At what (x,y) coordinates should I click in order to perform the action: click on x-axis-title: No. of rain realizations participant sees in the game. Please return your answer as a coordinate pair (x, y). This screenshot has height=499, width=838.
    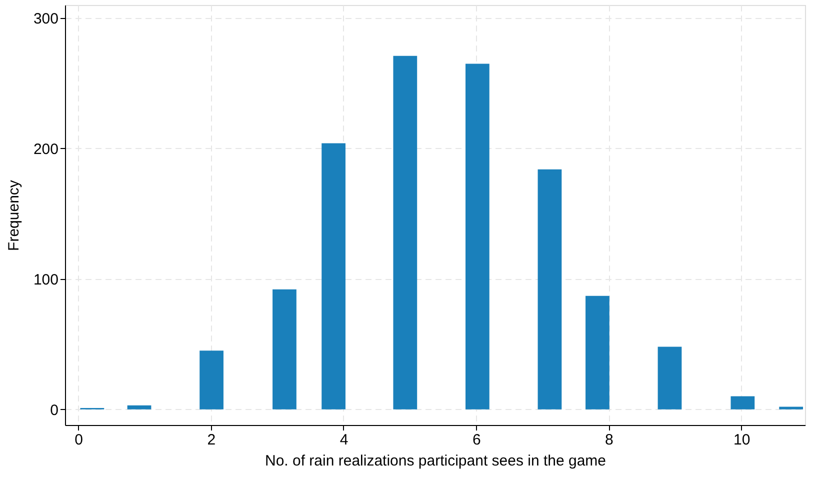
    Looking at the image, I should click on (435, 461).